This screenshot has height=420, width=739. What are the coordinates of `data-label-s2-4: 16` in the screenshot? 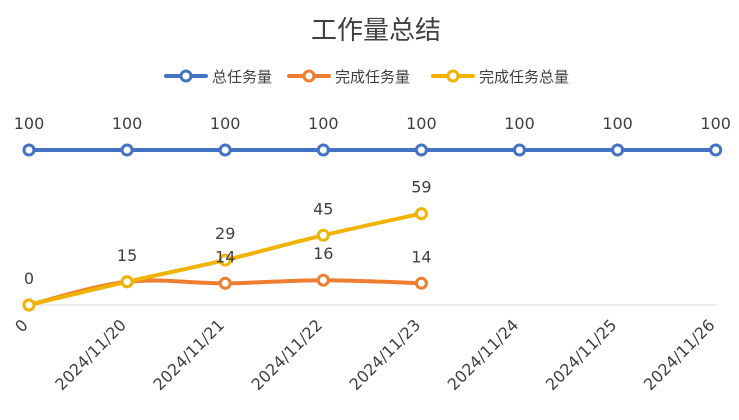 It's located at (323, 253).